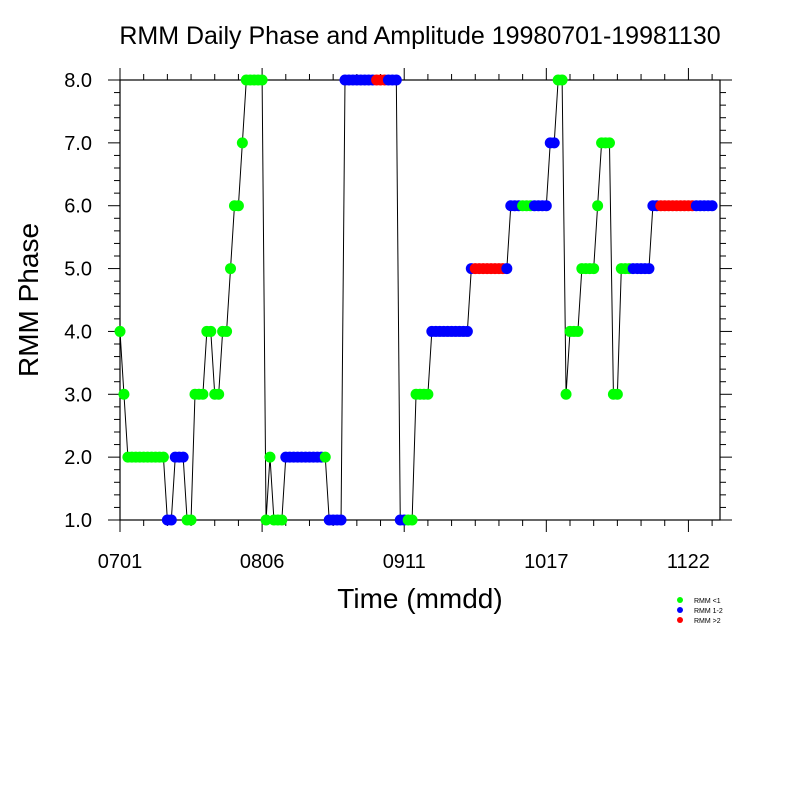  What do you see at coordinates (78, 144) in the screenshot?
I see `y-tick-label: 7.0` at bounding box center [78, 144].